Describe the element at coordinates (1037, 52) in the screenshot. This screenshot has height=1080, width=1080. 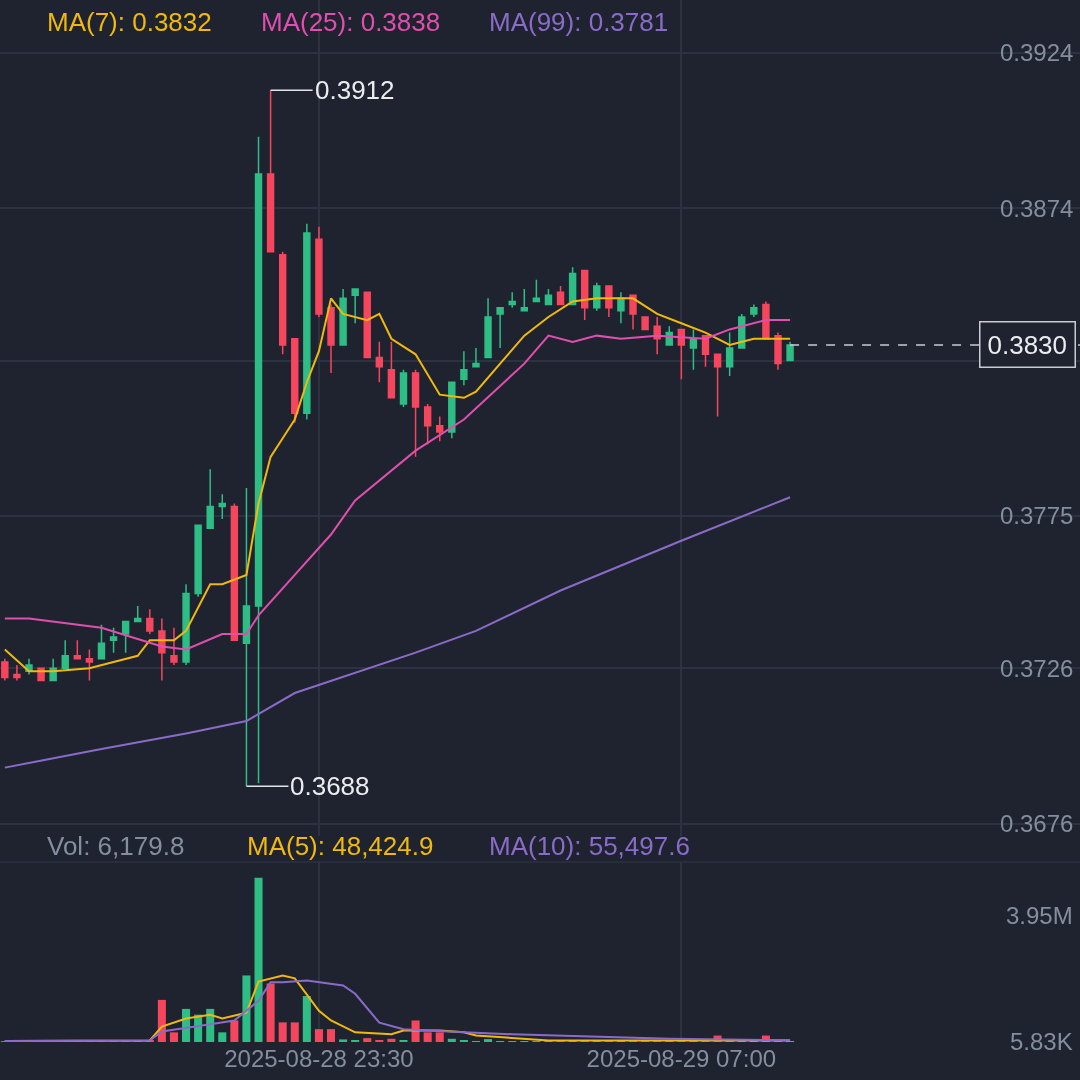
I see `y-tick-label: 0.3924` at that location.